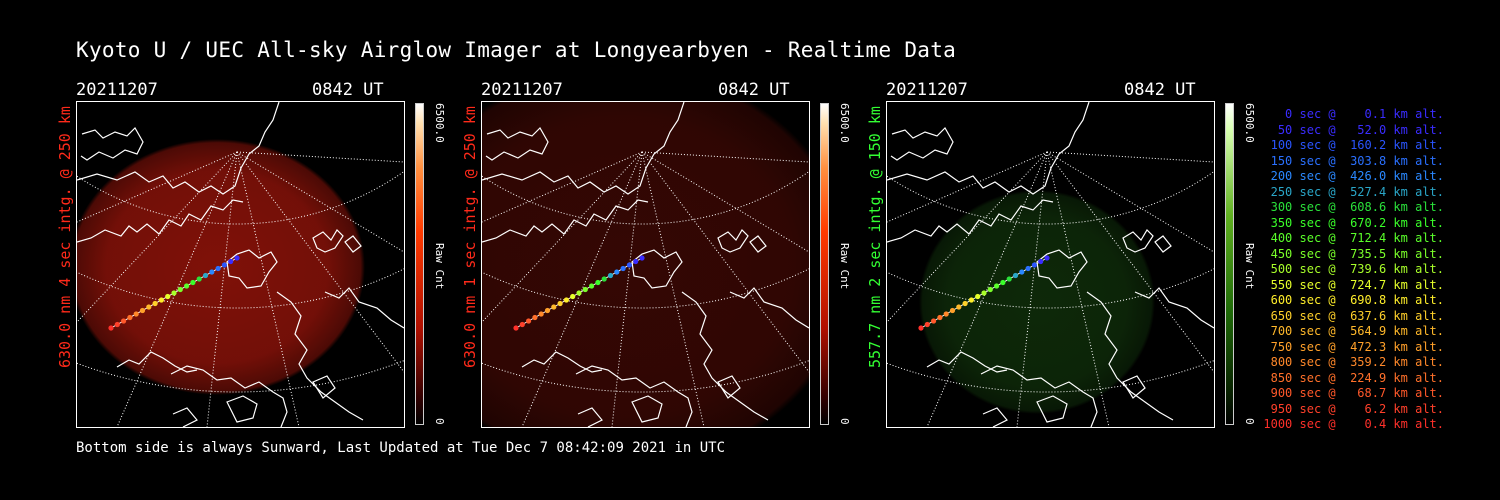 The image size is (1500, 500). Describe the element at coordinates (754, 90) in the screenshot. I see `panel-2-time: 0842 UT` at that location.